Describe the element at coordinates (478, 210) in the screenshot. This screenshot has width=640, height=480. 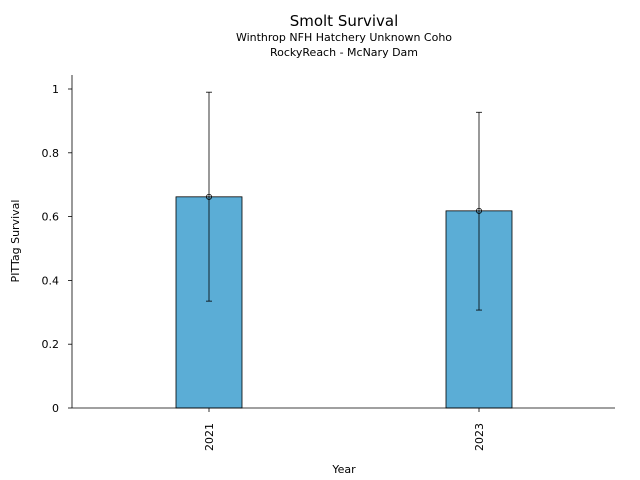
I see `point-marker-2023` at that location.